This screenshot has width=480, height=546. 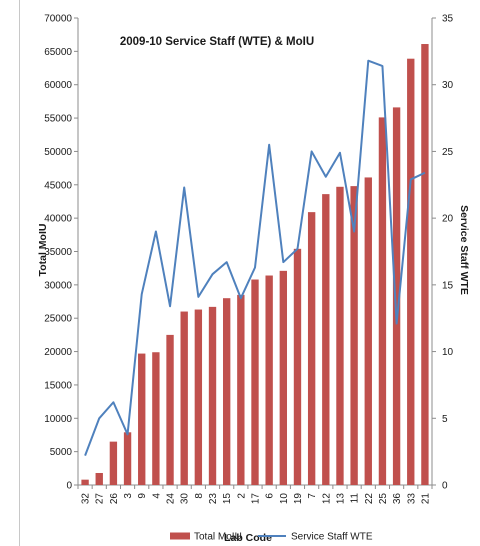 What do you see at coordinates (312, 496) in the screenshot?
I see `x-tick-label: 7` at bounding box center [312, 496].